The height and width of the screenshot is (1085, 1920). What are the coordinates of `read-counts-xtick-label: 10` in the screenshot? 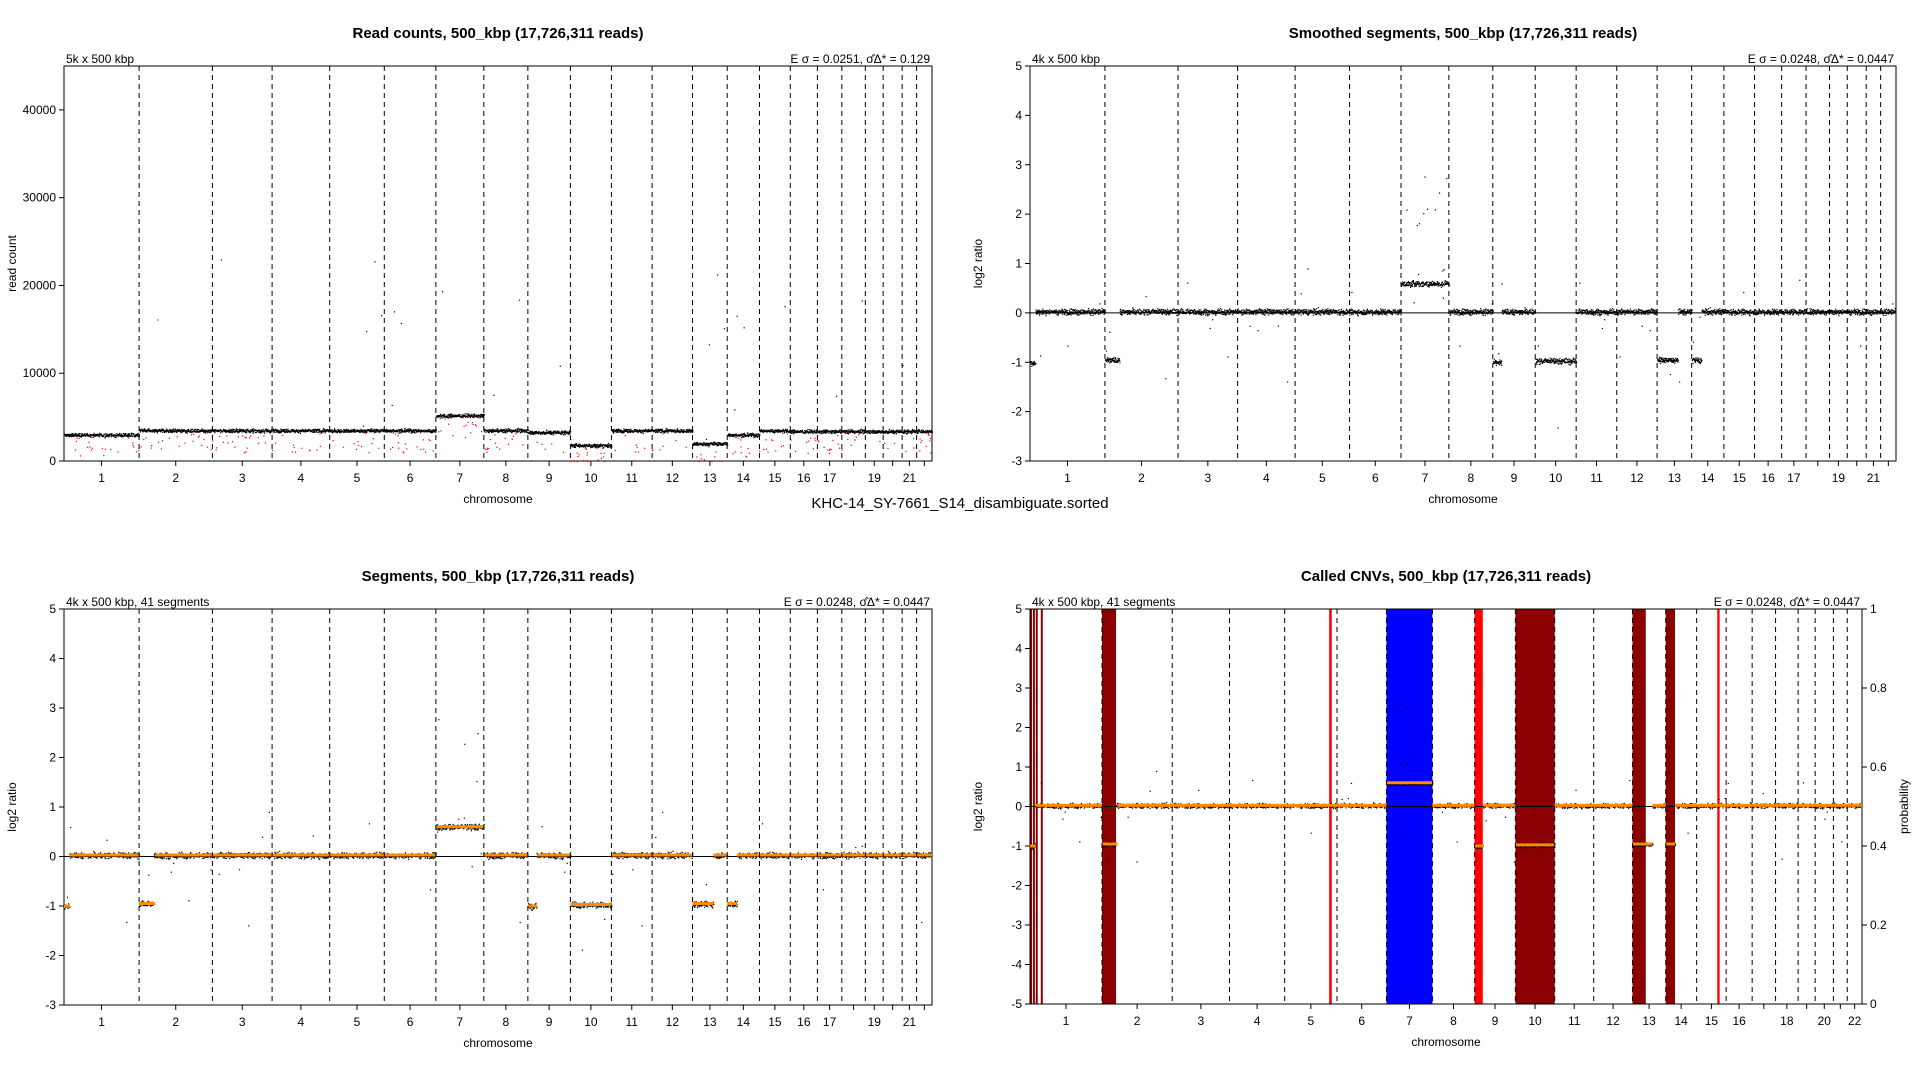 It's located at (591, 478).